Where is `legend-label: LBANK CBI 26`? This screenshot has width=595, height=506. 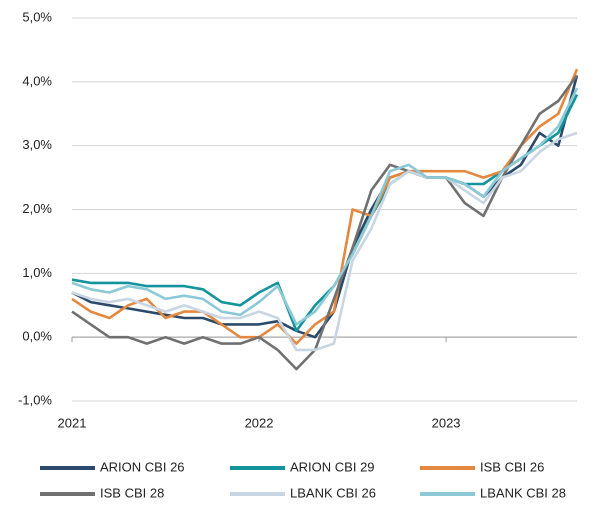 legend-label: LBANK CBI 26 is located at coordinates (333, 492).